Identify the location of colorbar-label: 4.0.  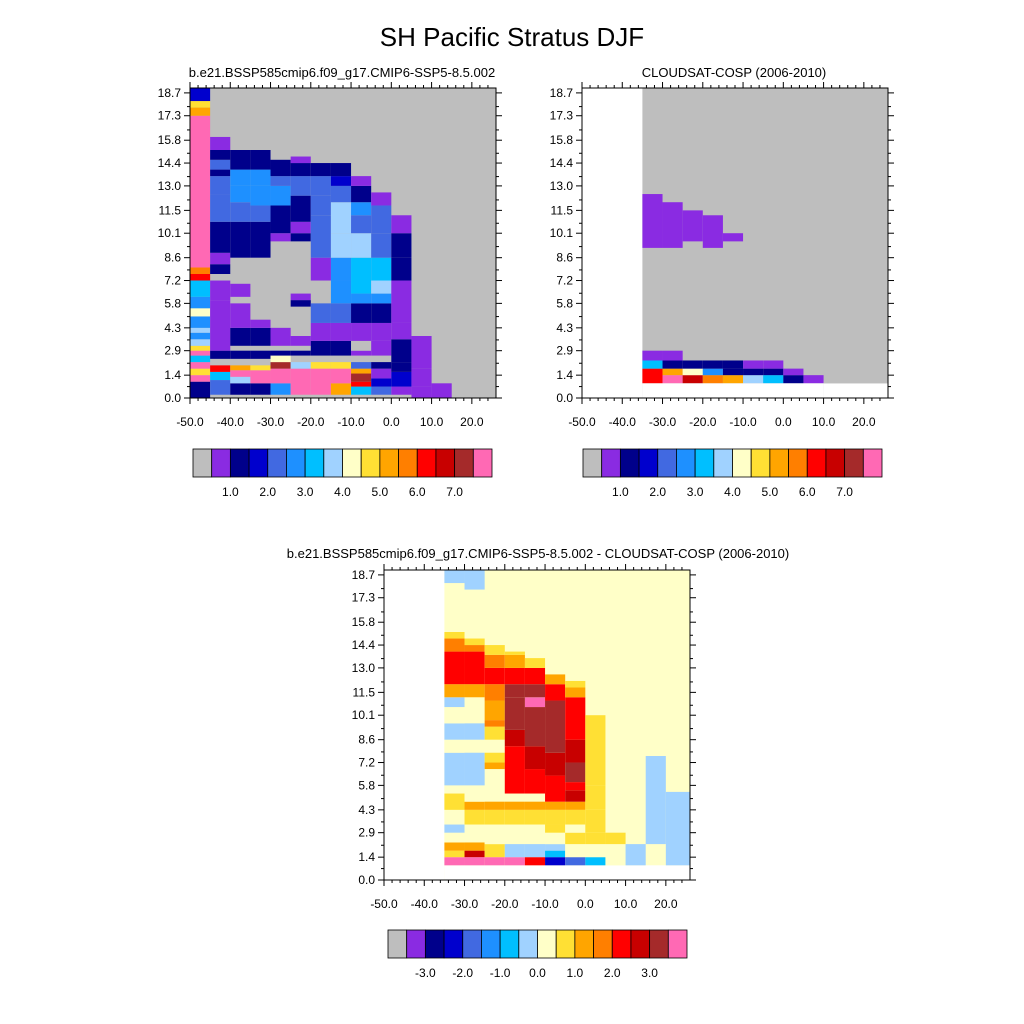
(732, 492).